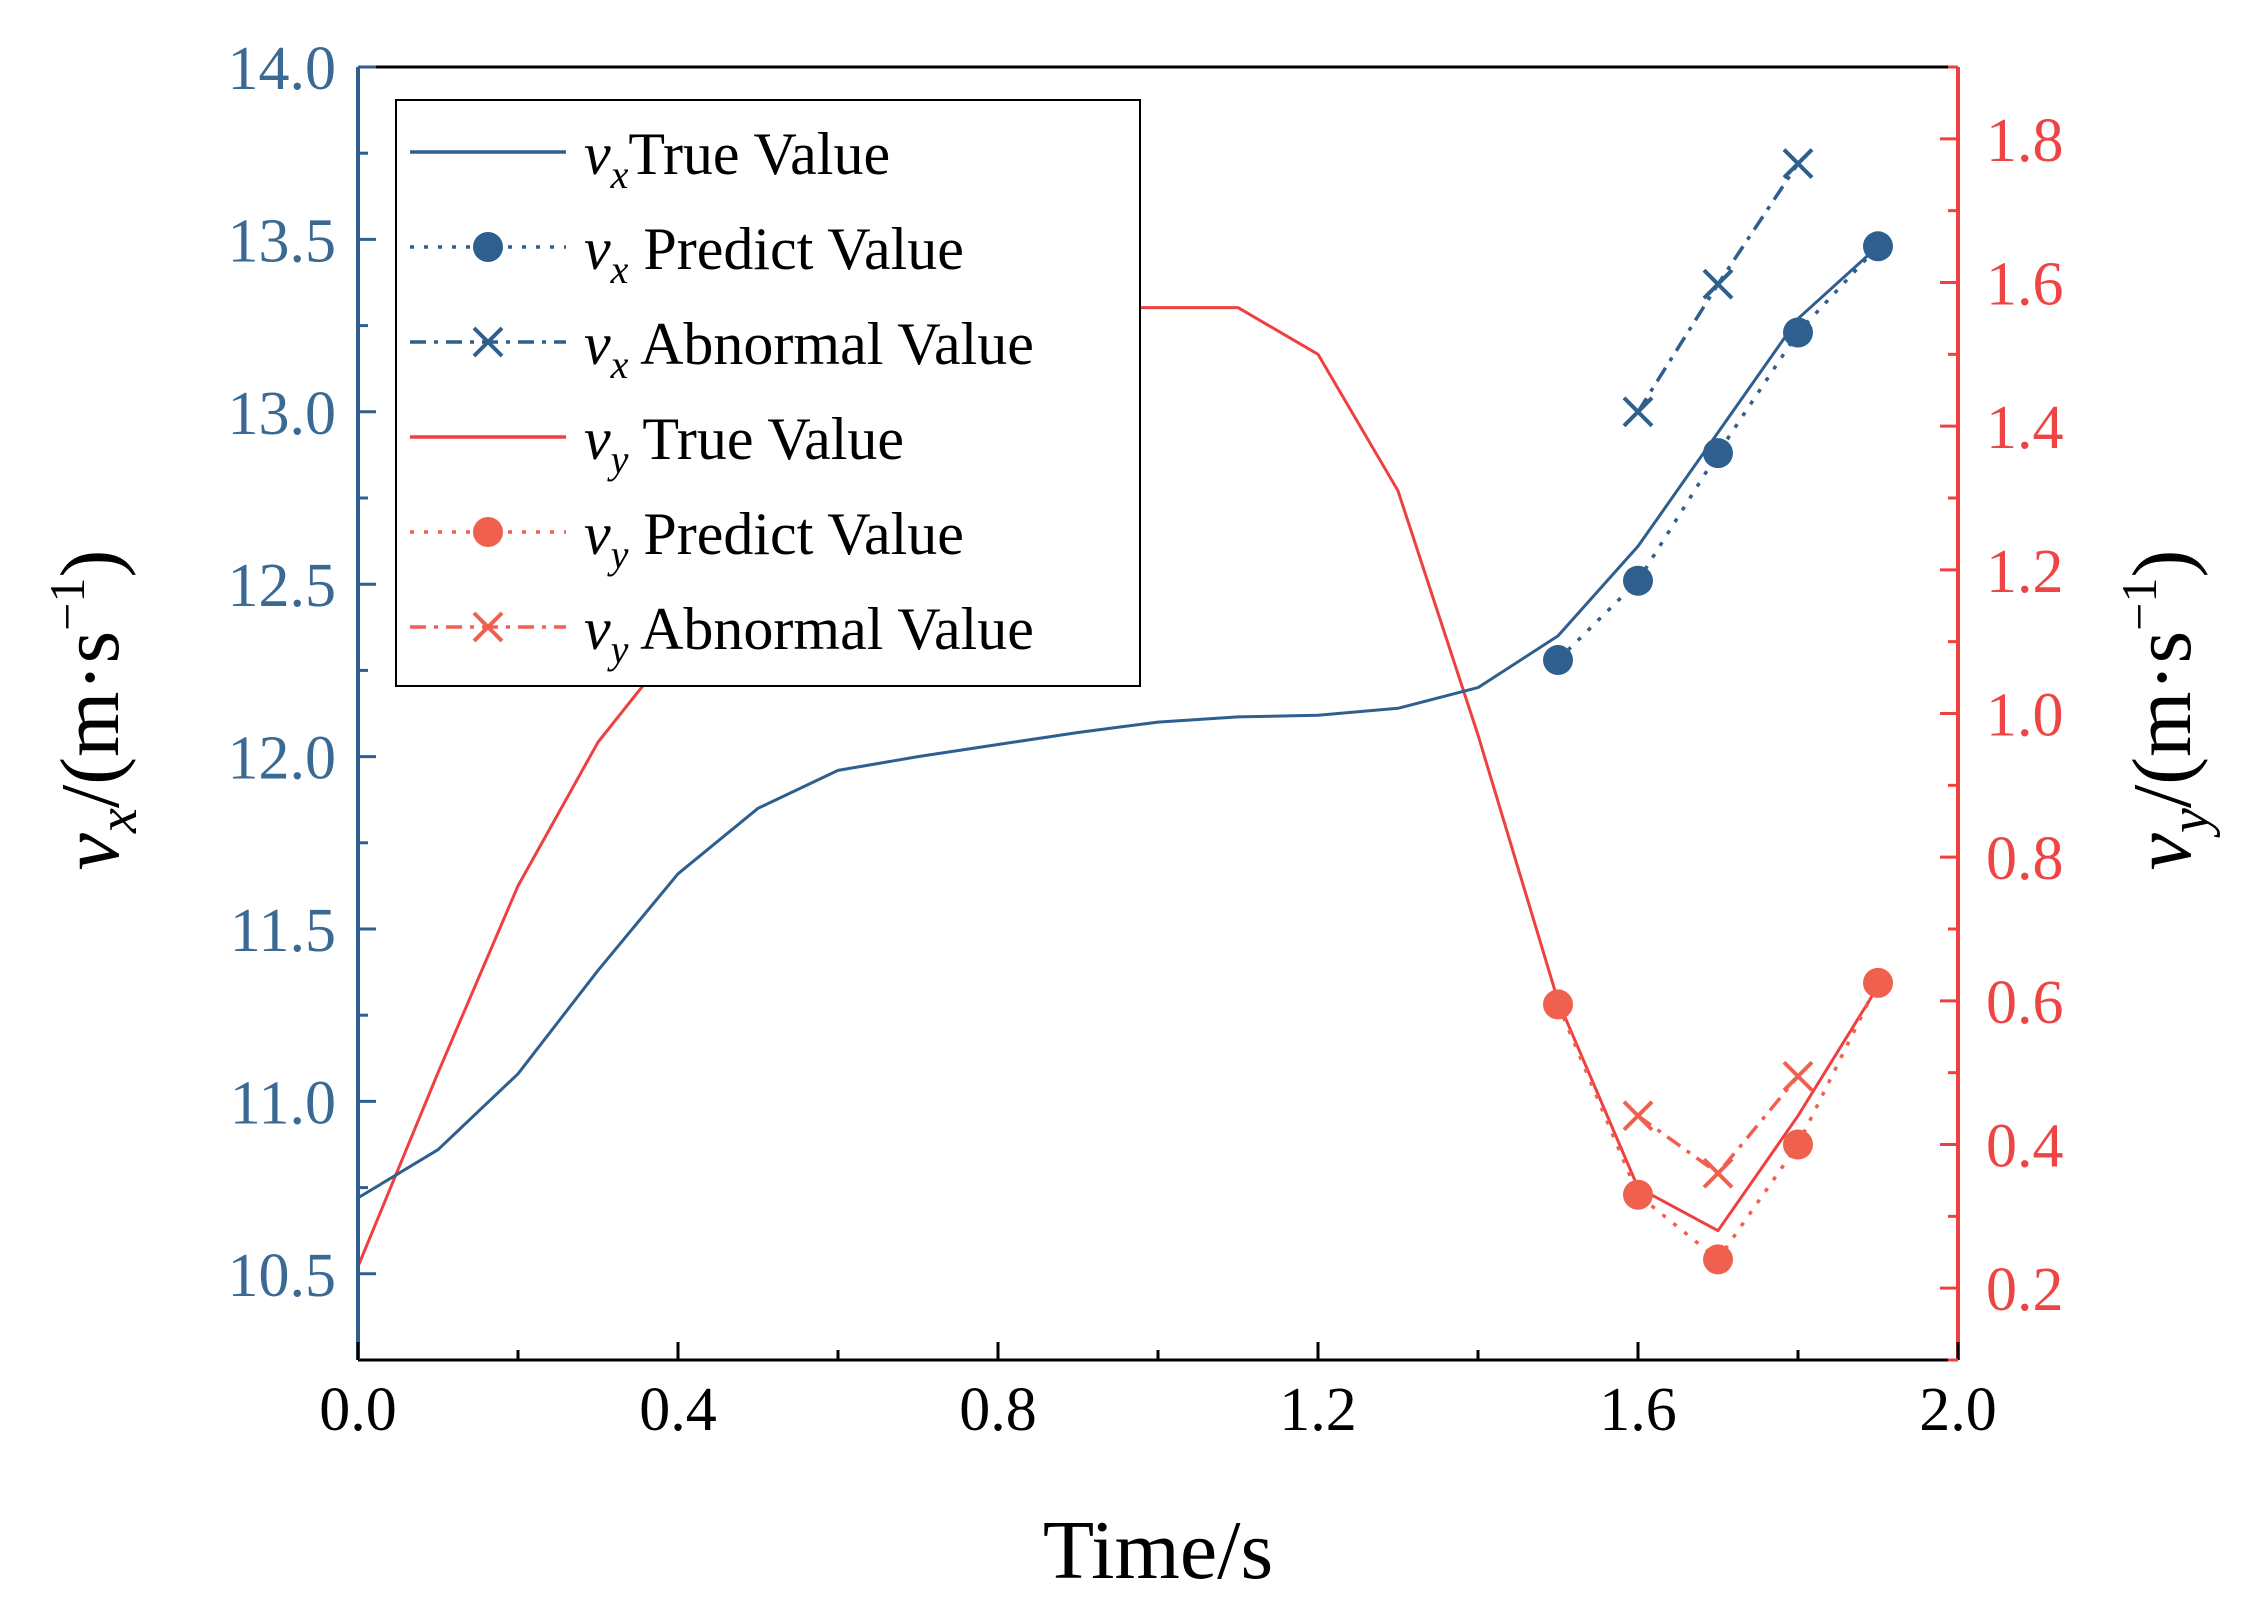  What do you see at coordinates (744, 444) in the screenshot?
I see `legend-label: vy True Value` at bounding box center [744, 444].